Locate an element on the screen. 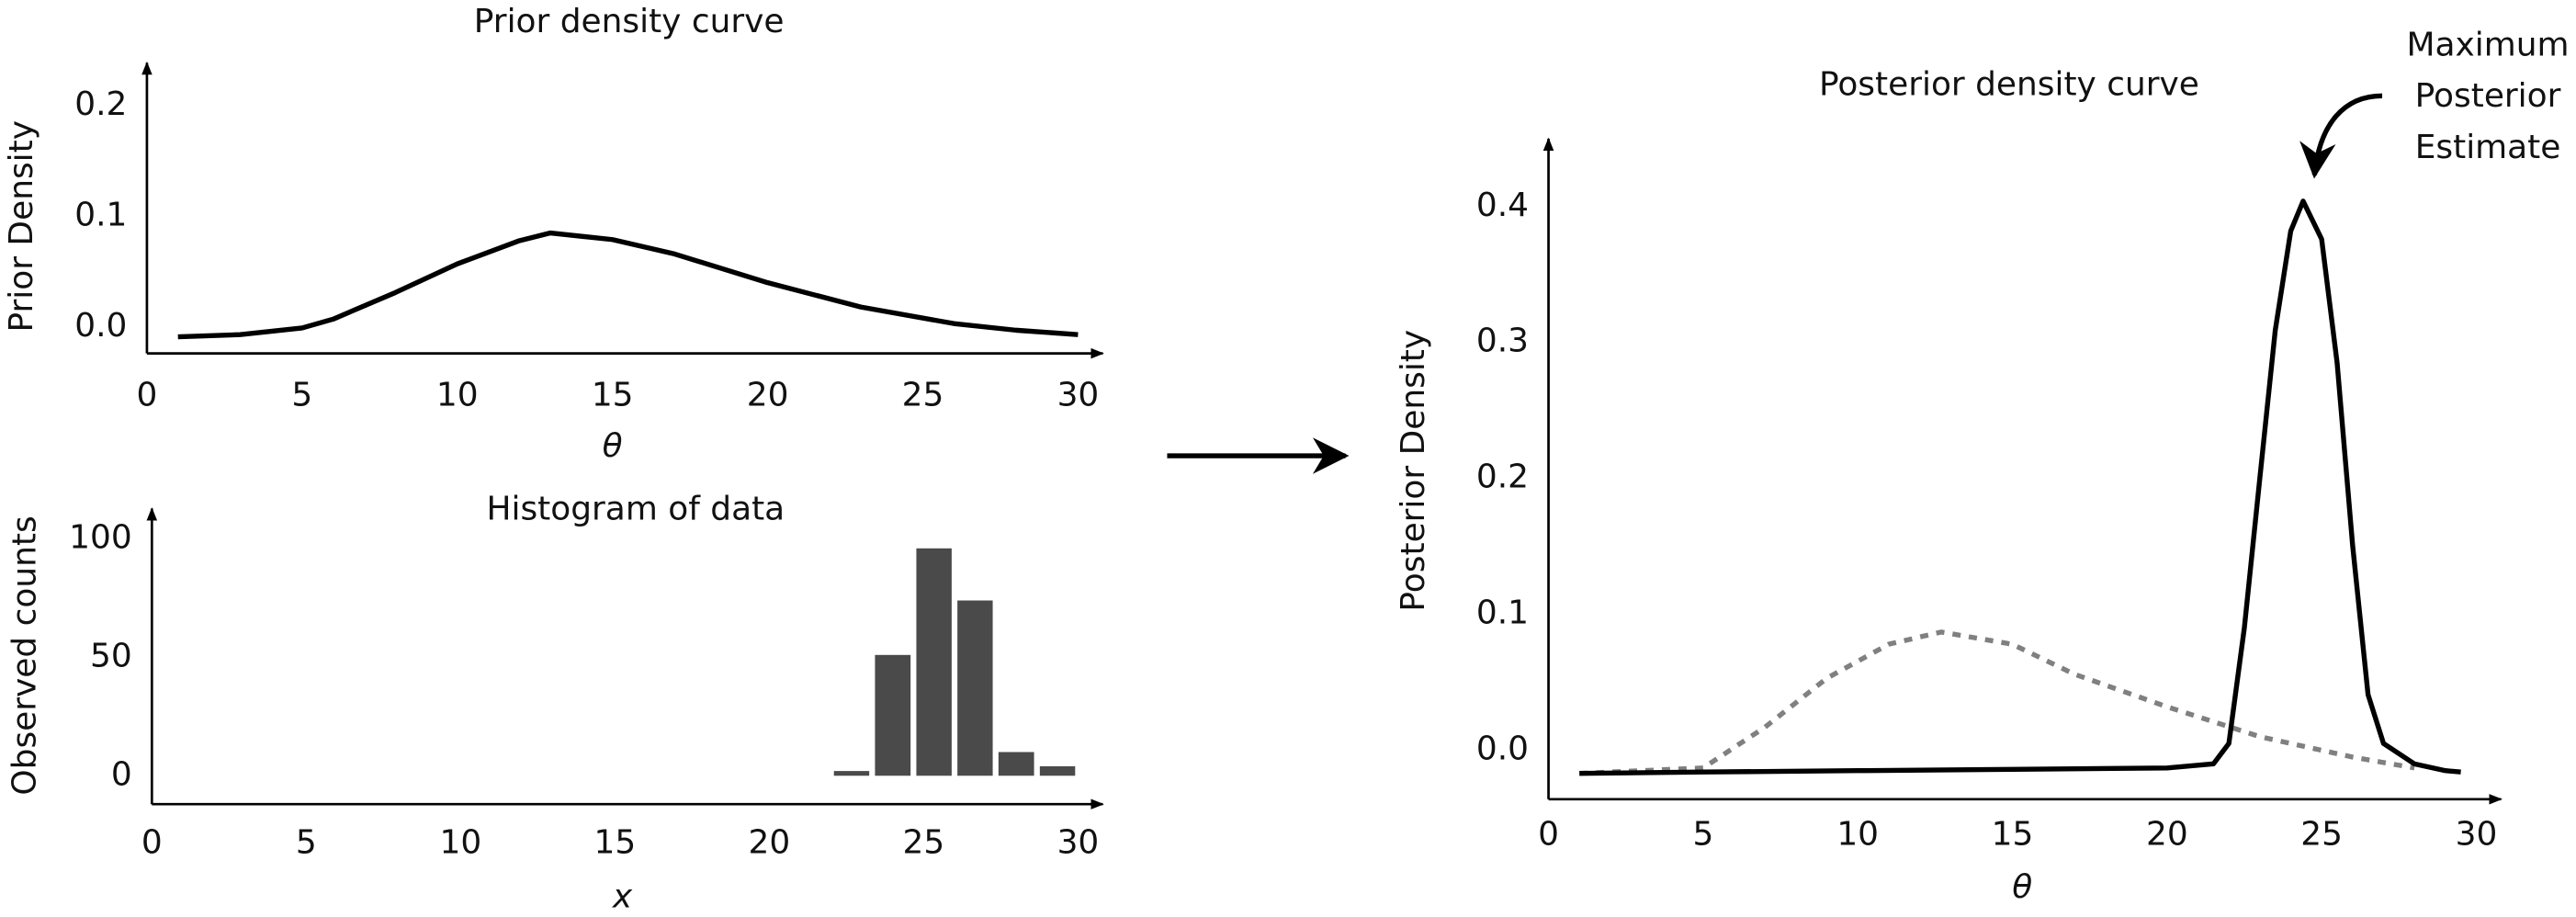  y-axis-label: Posterior Density is located at coordinates (1413, 471).